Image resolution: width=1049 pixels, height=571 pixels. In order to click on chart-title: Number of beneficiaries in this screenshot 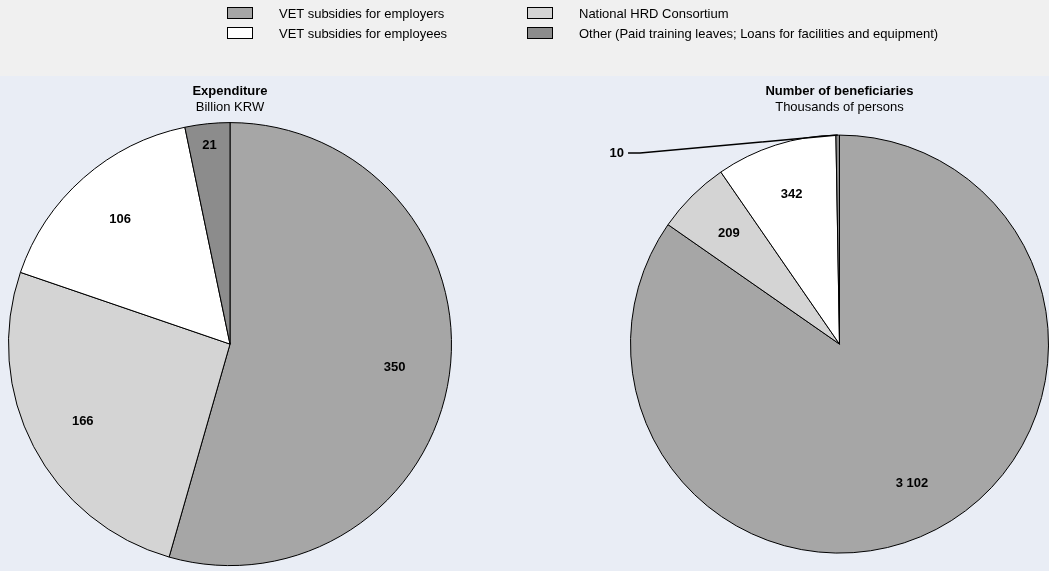, I will do `click(839, 91)`.